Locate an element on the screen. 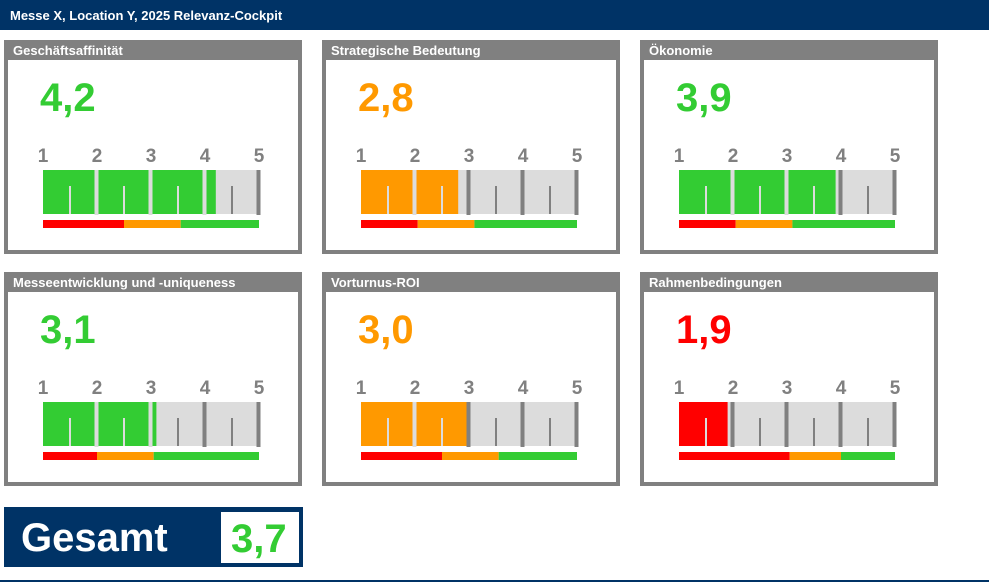 This screenshot has width=989, height=584. total-value-box: 3,7 is located at coordinates (260, 537).